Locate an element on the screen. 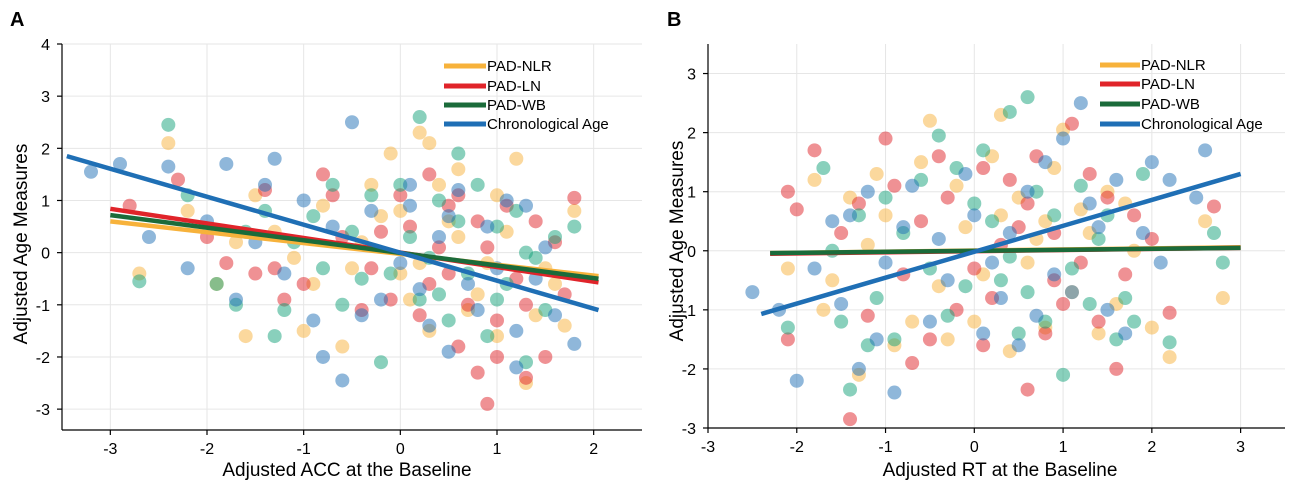 This screenshot has height=489, width=1300. panel-b-x-tick-label-3: 0 is located at coordinates (974, 447).